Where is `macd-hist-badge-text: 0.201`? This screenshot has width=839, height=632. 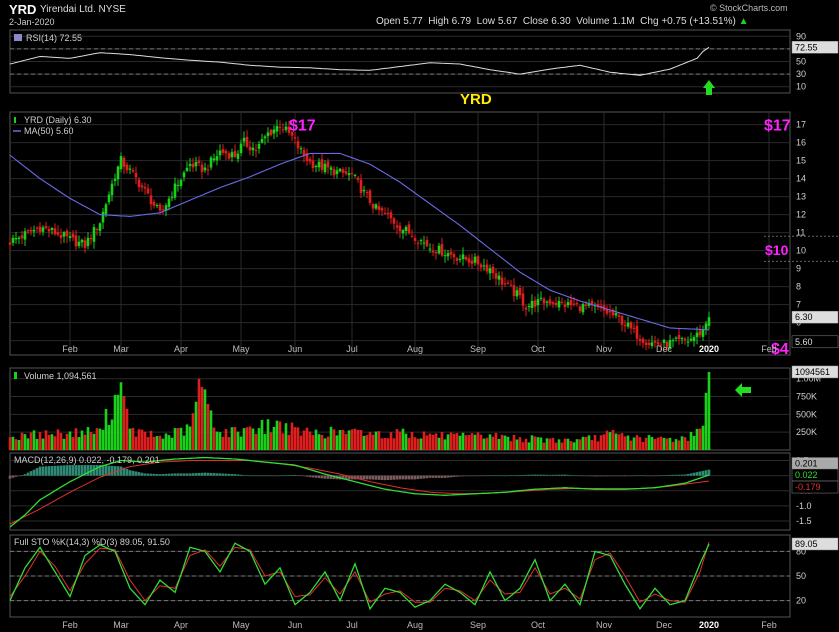
macd-hist-badge-text: 0.201 is located at coordinates (806, 464).